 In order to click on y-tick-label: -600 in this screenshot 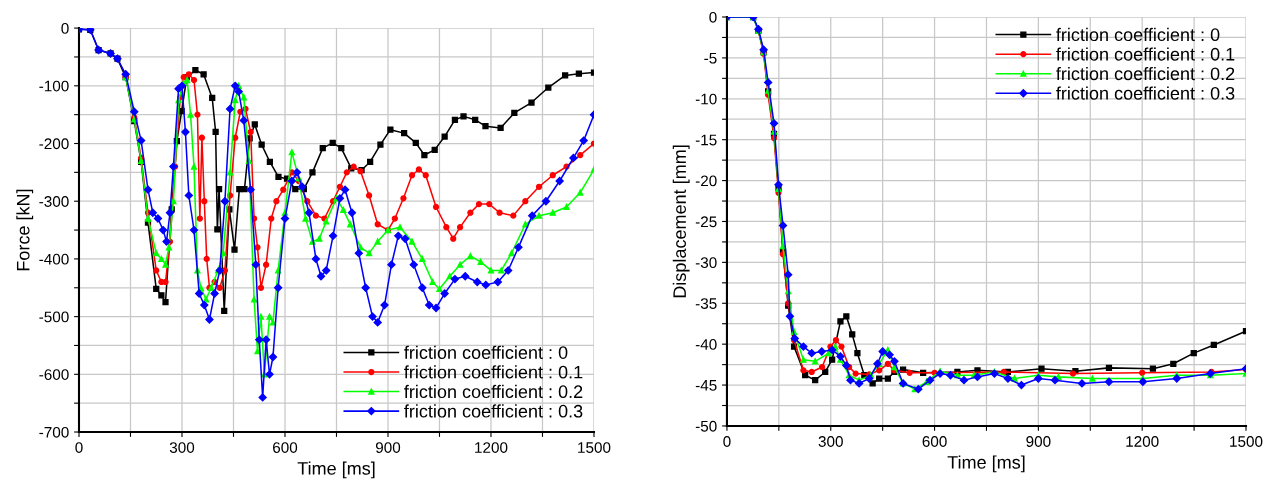, I will do `click(54, 374)`.